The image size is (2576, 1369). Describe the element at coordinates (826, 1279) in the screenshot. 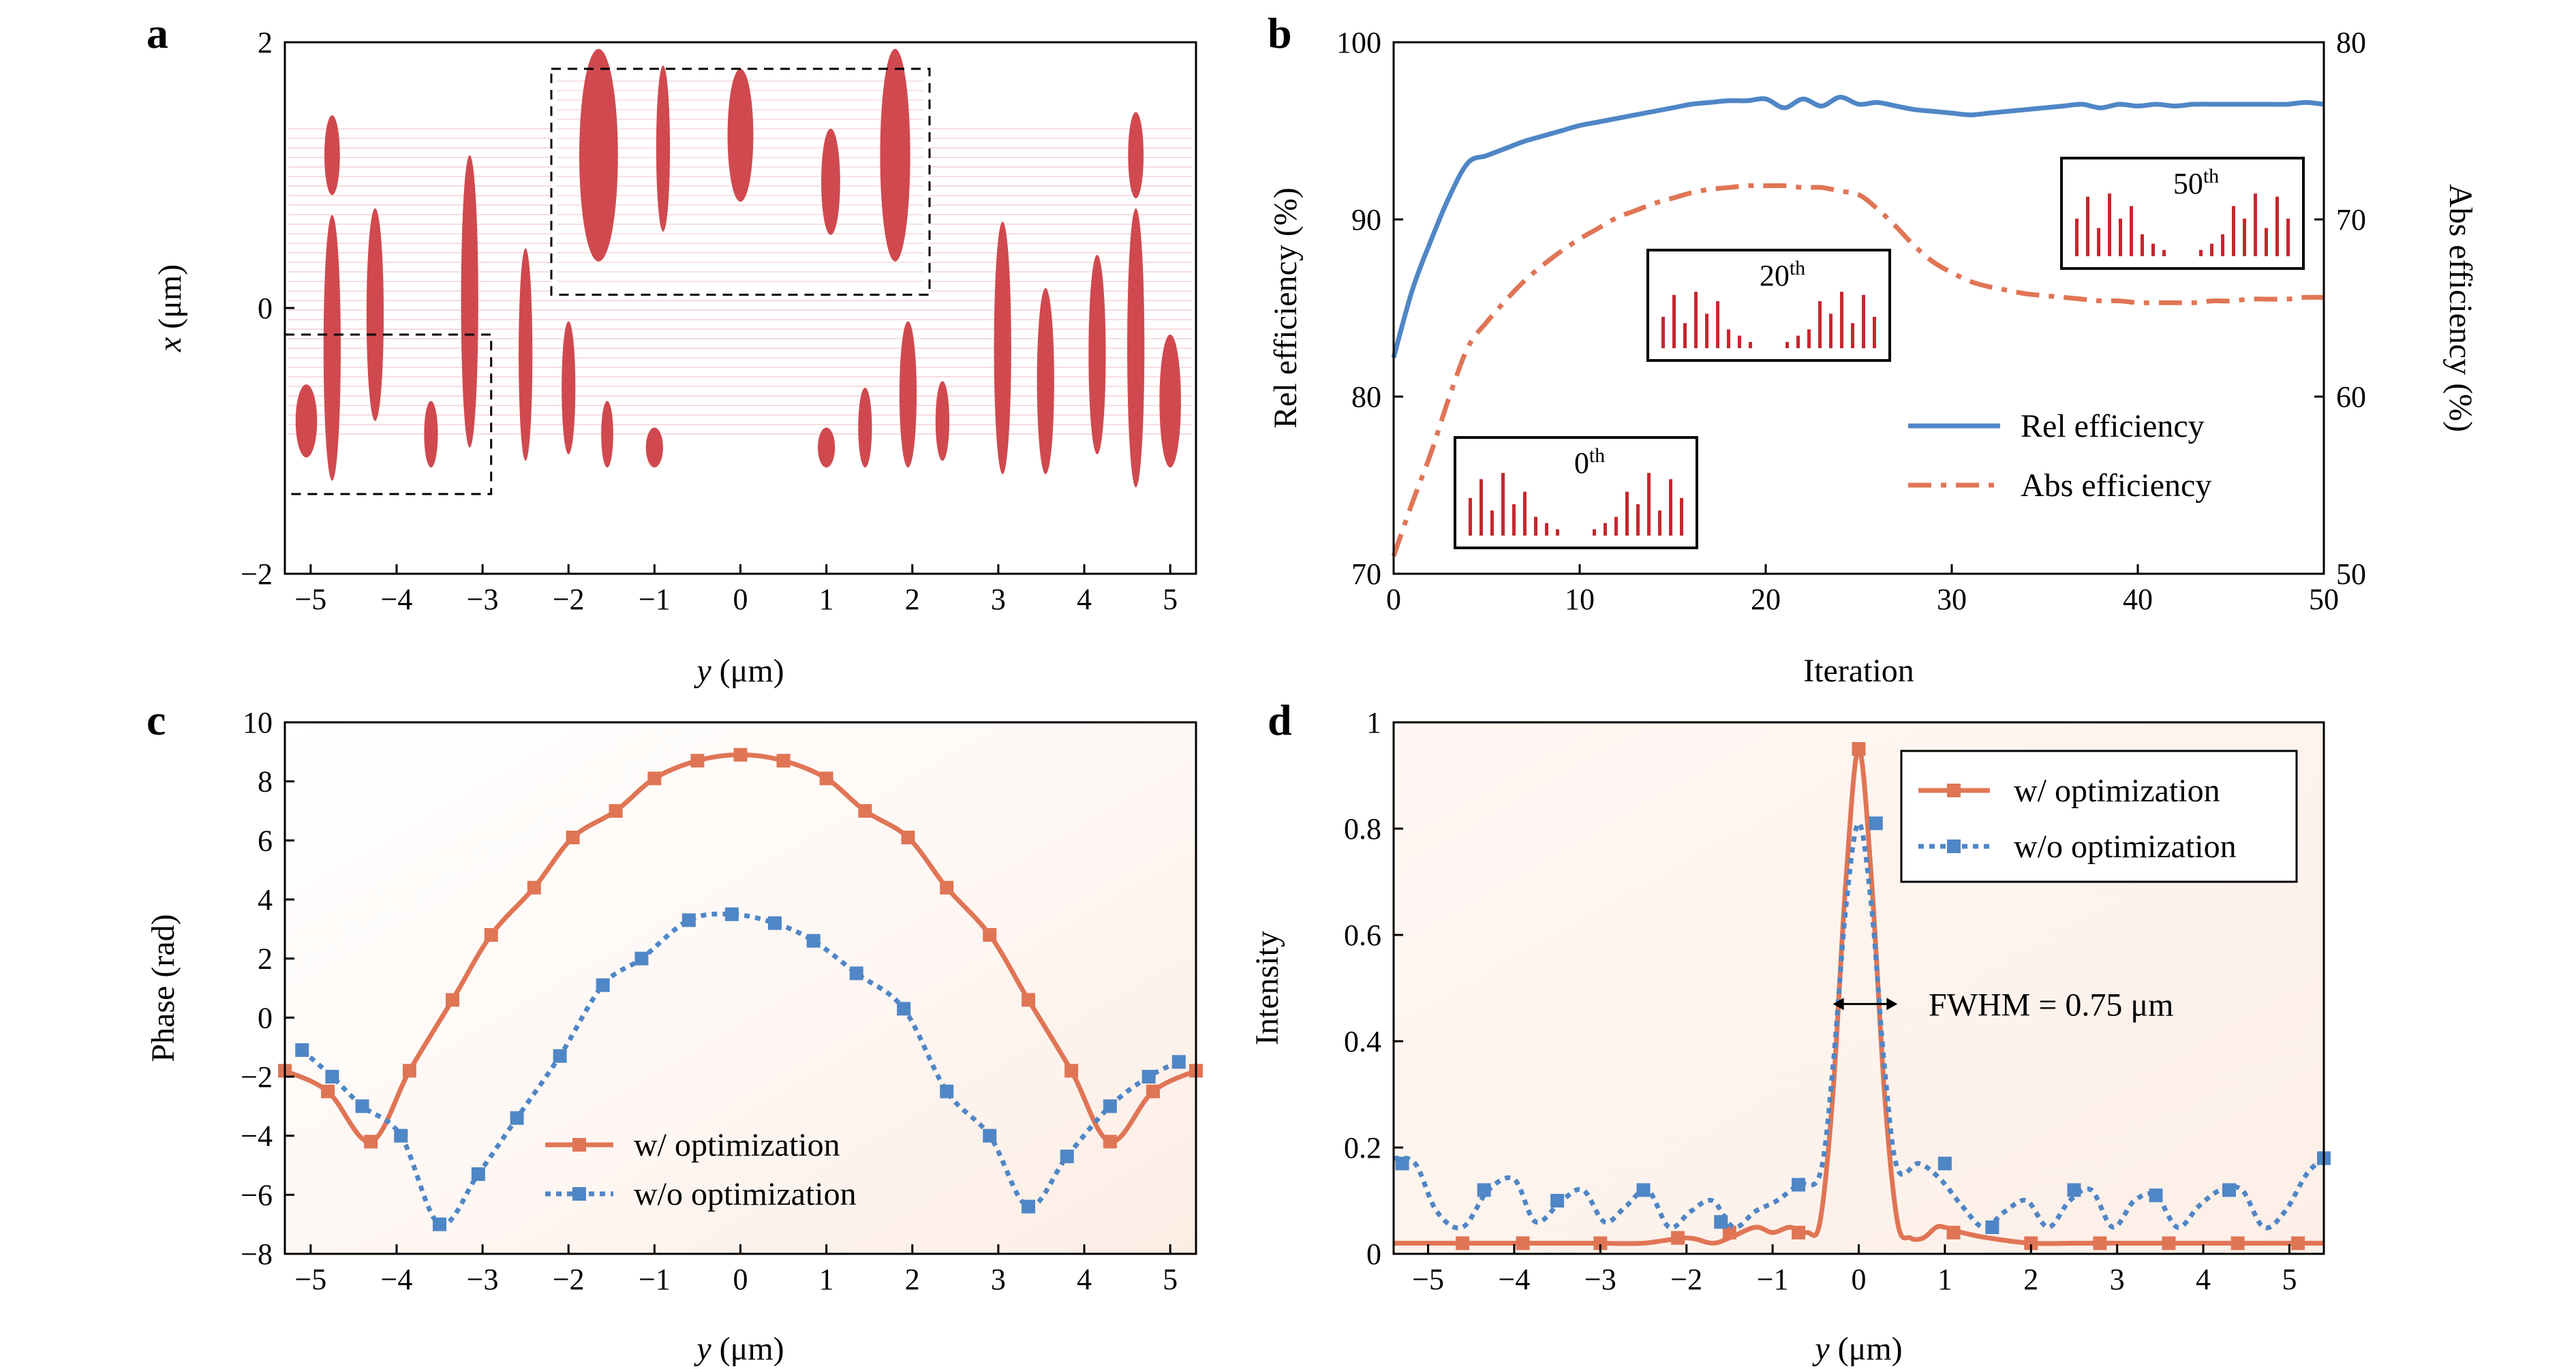

I see `panel-c-x-tick-label: 1` at that location.